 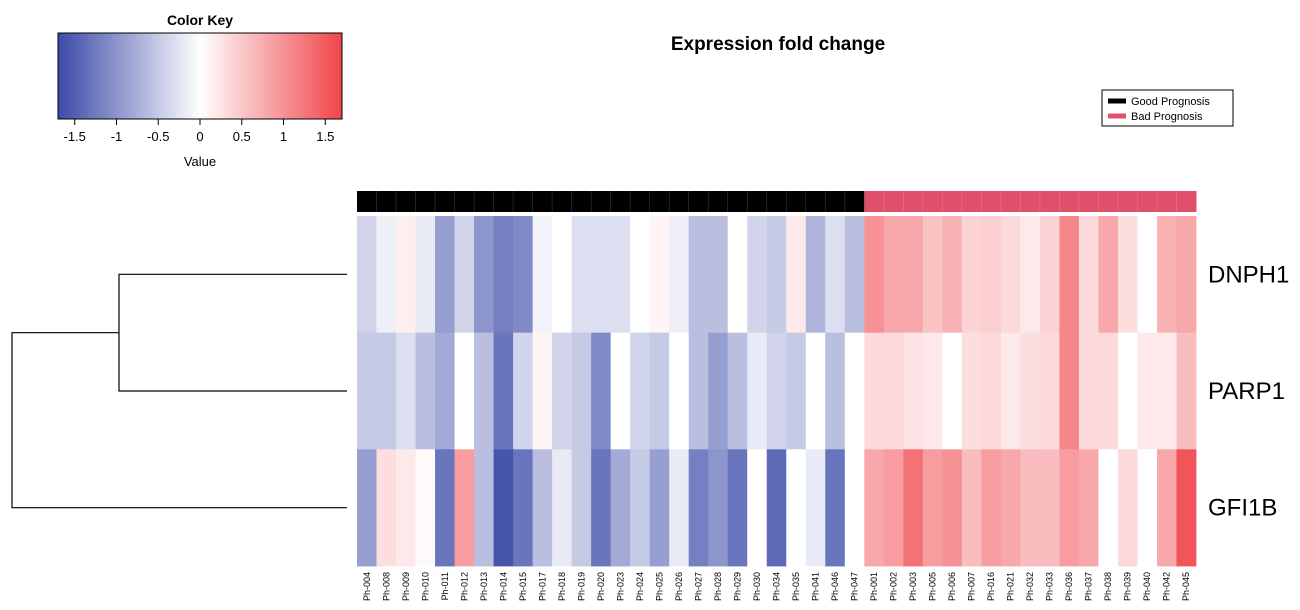 I want to click on column-label: Ph-010, so click(x=425, y=586).